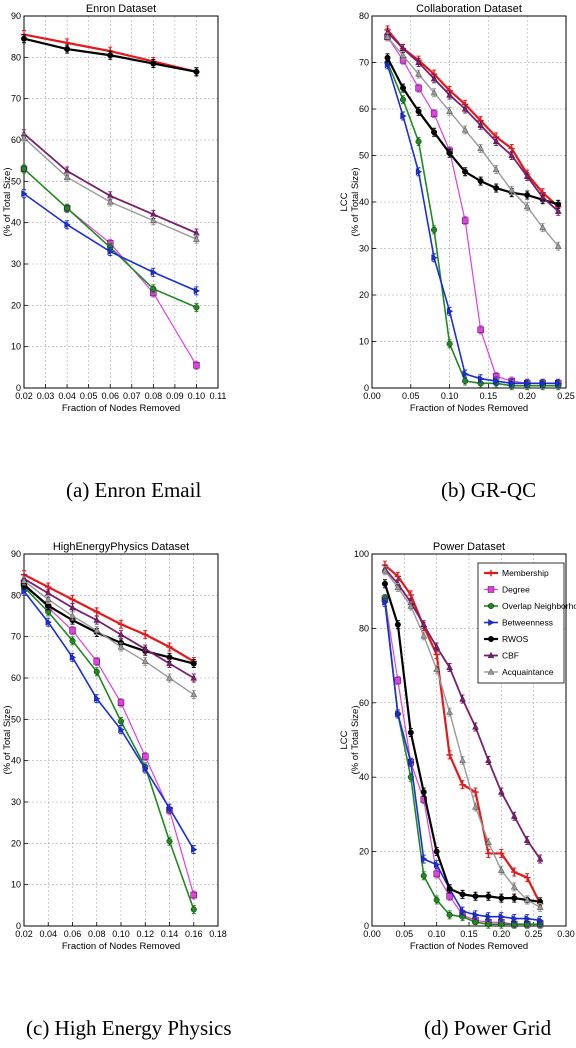 Image resolution: width=576 pixels, height=1048 pixels. What do you see at coordinates (473, 121) in the screenshot?
I see `series-cbf` at bounding box center [473, 121].